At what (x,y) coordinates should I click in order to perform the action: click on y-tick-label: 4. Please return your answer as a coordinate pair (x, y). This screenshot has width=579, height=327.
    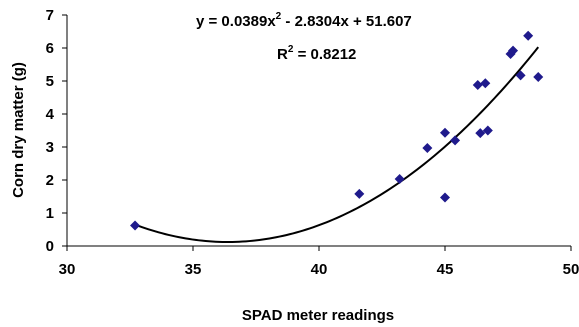
    Looking at the image, I should click on (50, 114).